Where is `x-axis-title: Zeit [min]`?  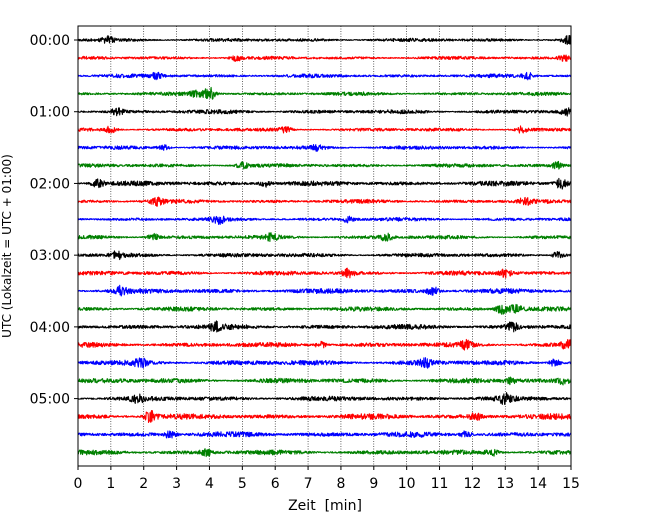 x-axis-title: Zeit [min] is located at coordinates (325, 506).